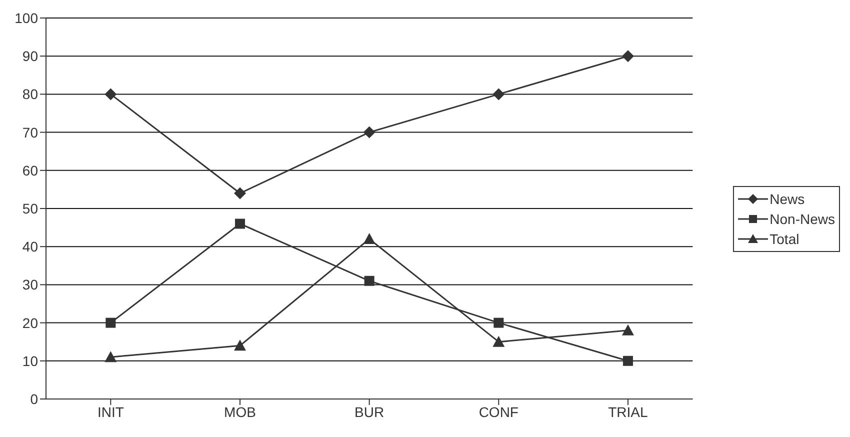 The image size is (850, 437). I want to click on x-tick-label: BUR, so click(369, 412).